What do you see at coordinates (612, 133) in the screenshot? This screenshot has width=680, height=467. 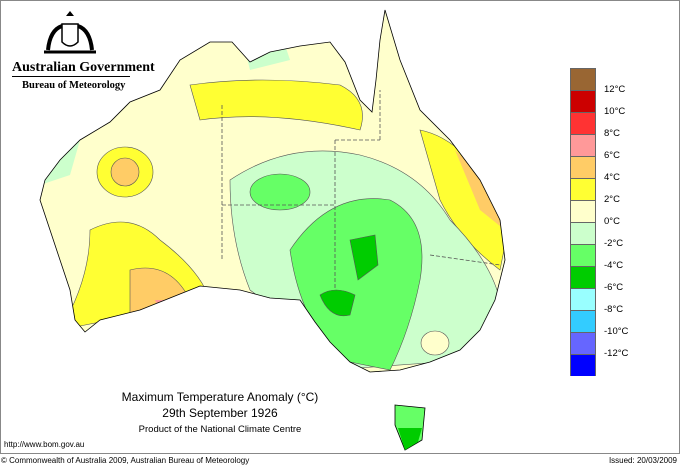 I see `legend-label: 8°C` at bounding box center [612, 133].